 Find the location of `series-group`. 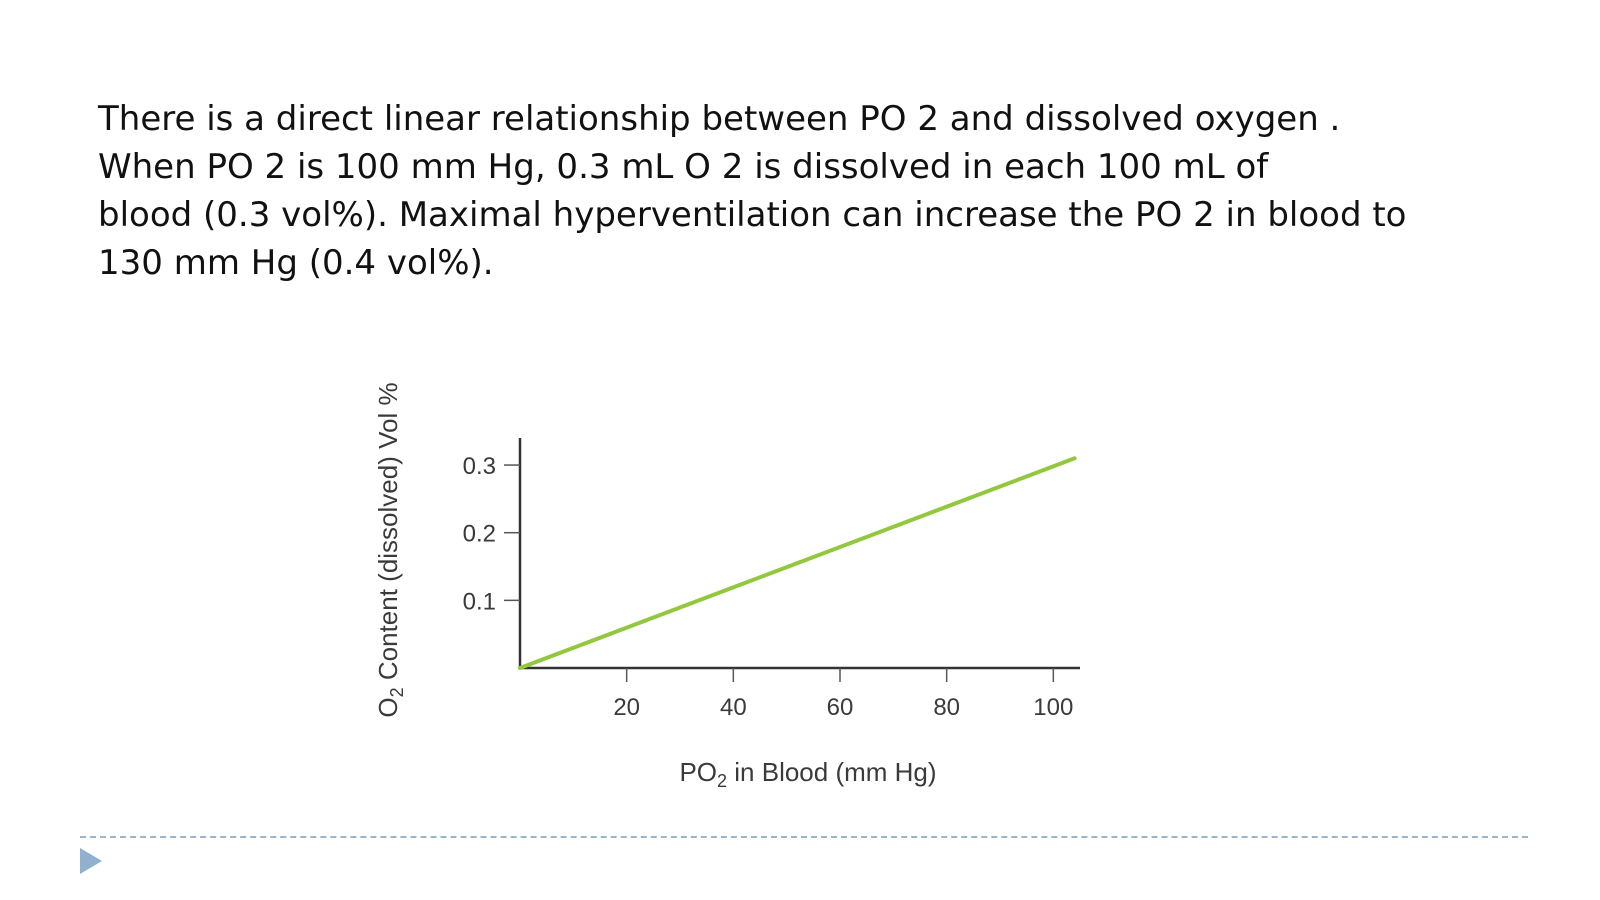

series-group is located at coordinates (797, 563).